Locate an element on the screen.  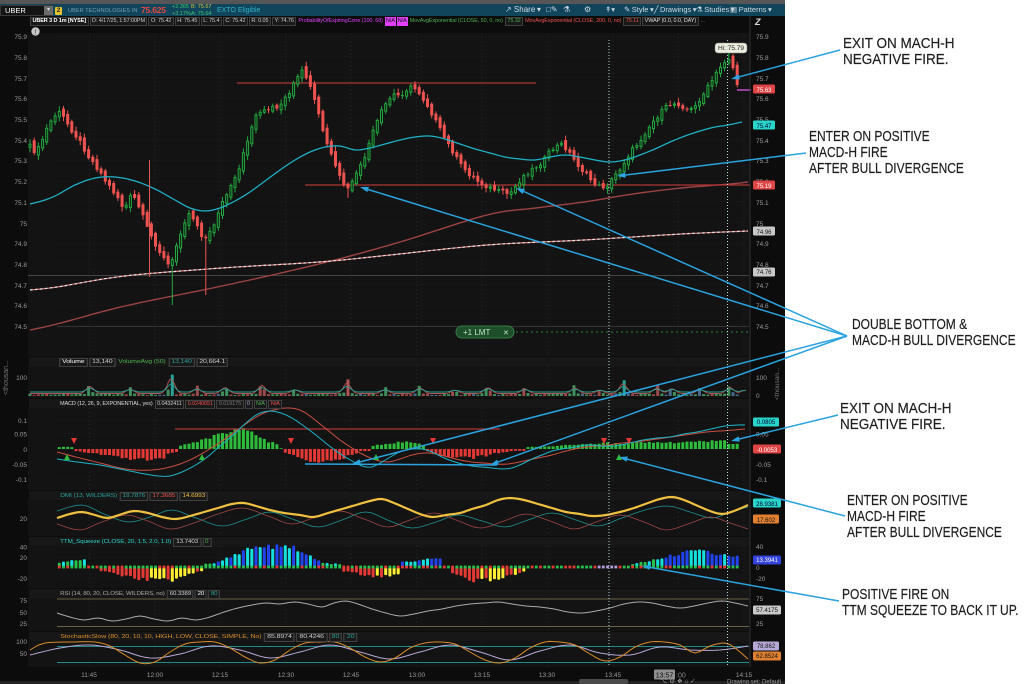
svg-text: Drawing set: Default is located at coordinates (754, 682).